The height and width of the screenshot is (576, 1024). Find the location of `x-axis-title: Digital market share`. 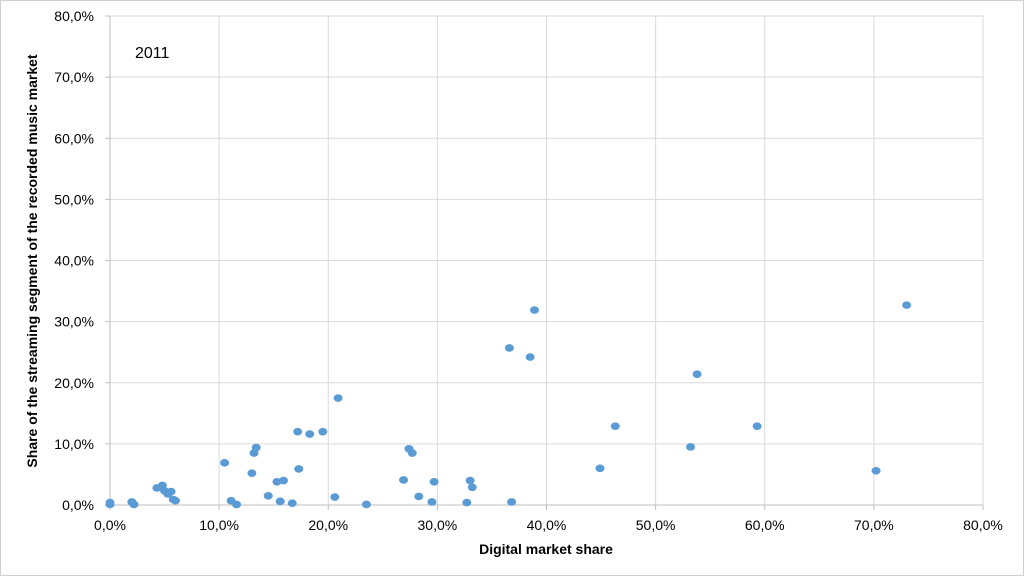

x-axis-title: Digital market share is located at coordinates (546, 549).